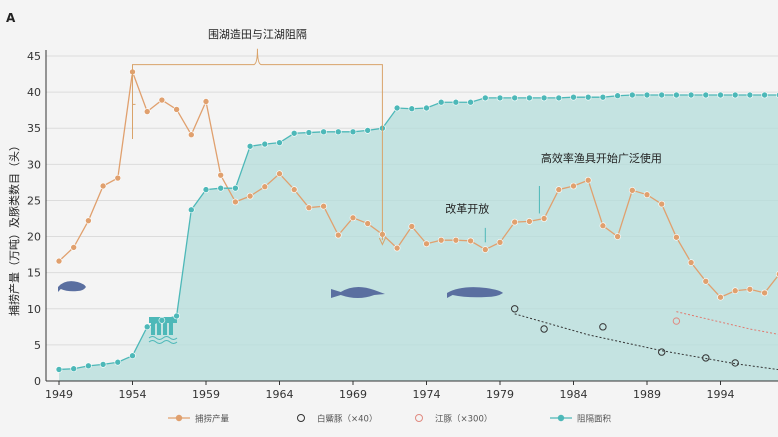  Describe the element at coordinates (34, 309) in the screenshot. I see `y-tick-label: 10` at that location.